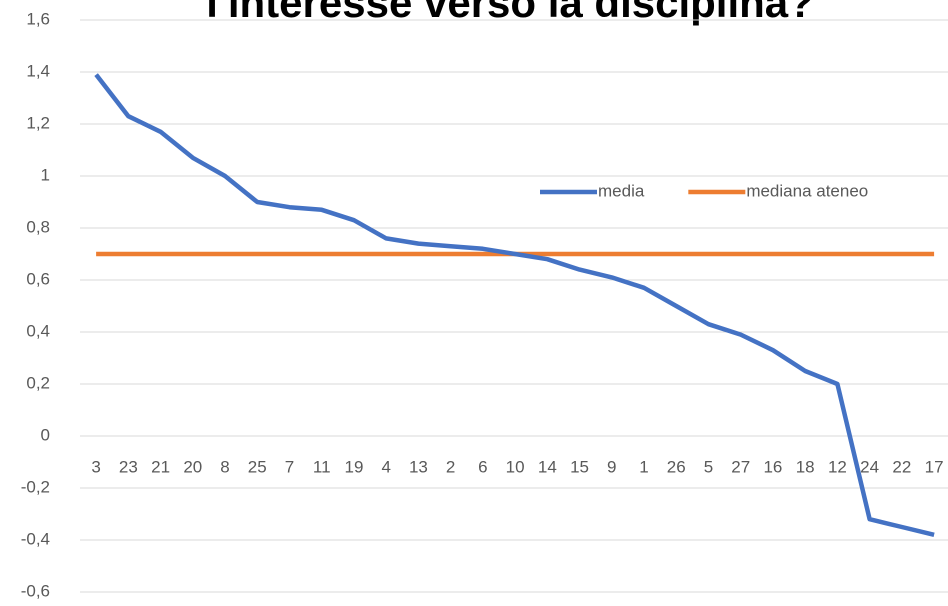 This screenshot has height=606, width=948. I want to click on legend-label: mediana ateneo, so click(807, 190).